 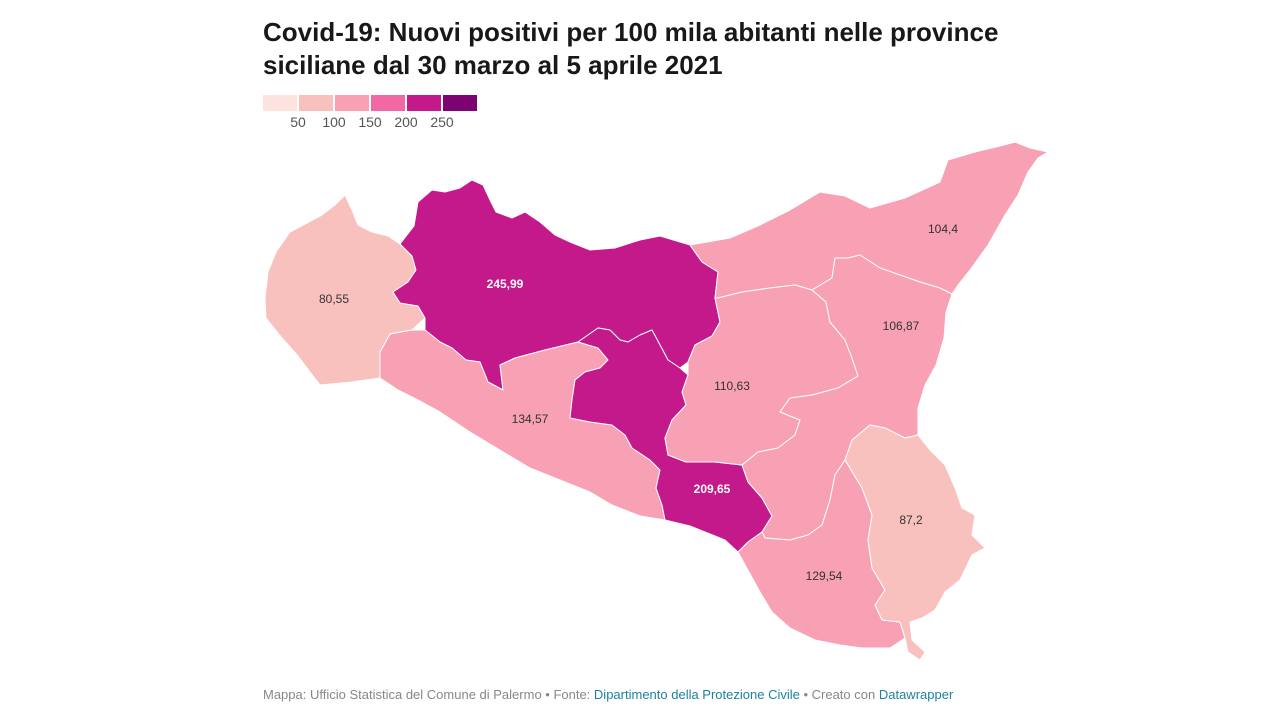 I want to click on value-label-siracusa: 87,2, so click(x=911, y=520).